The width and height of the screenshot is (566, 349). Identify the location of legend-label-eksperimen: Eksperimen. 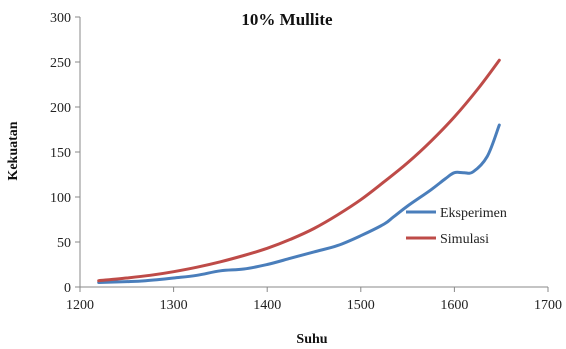
(473, 213).